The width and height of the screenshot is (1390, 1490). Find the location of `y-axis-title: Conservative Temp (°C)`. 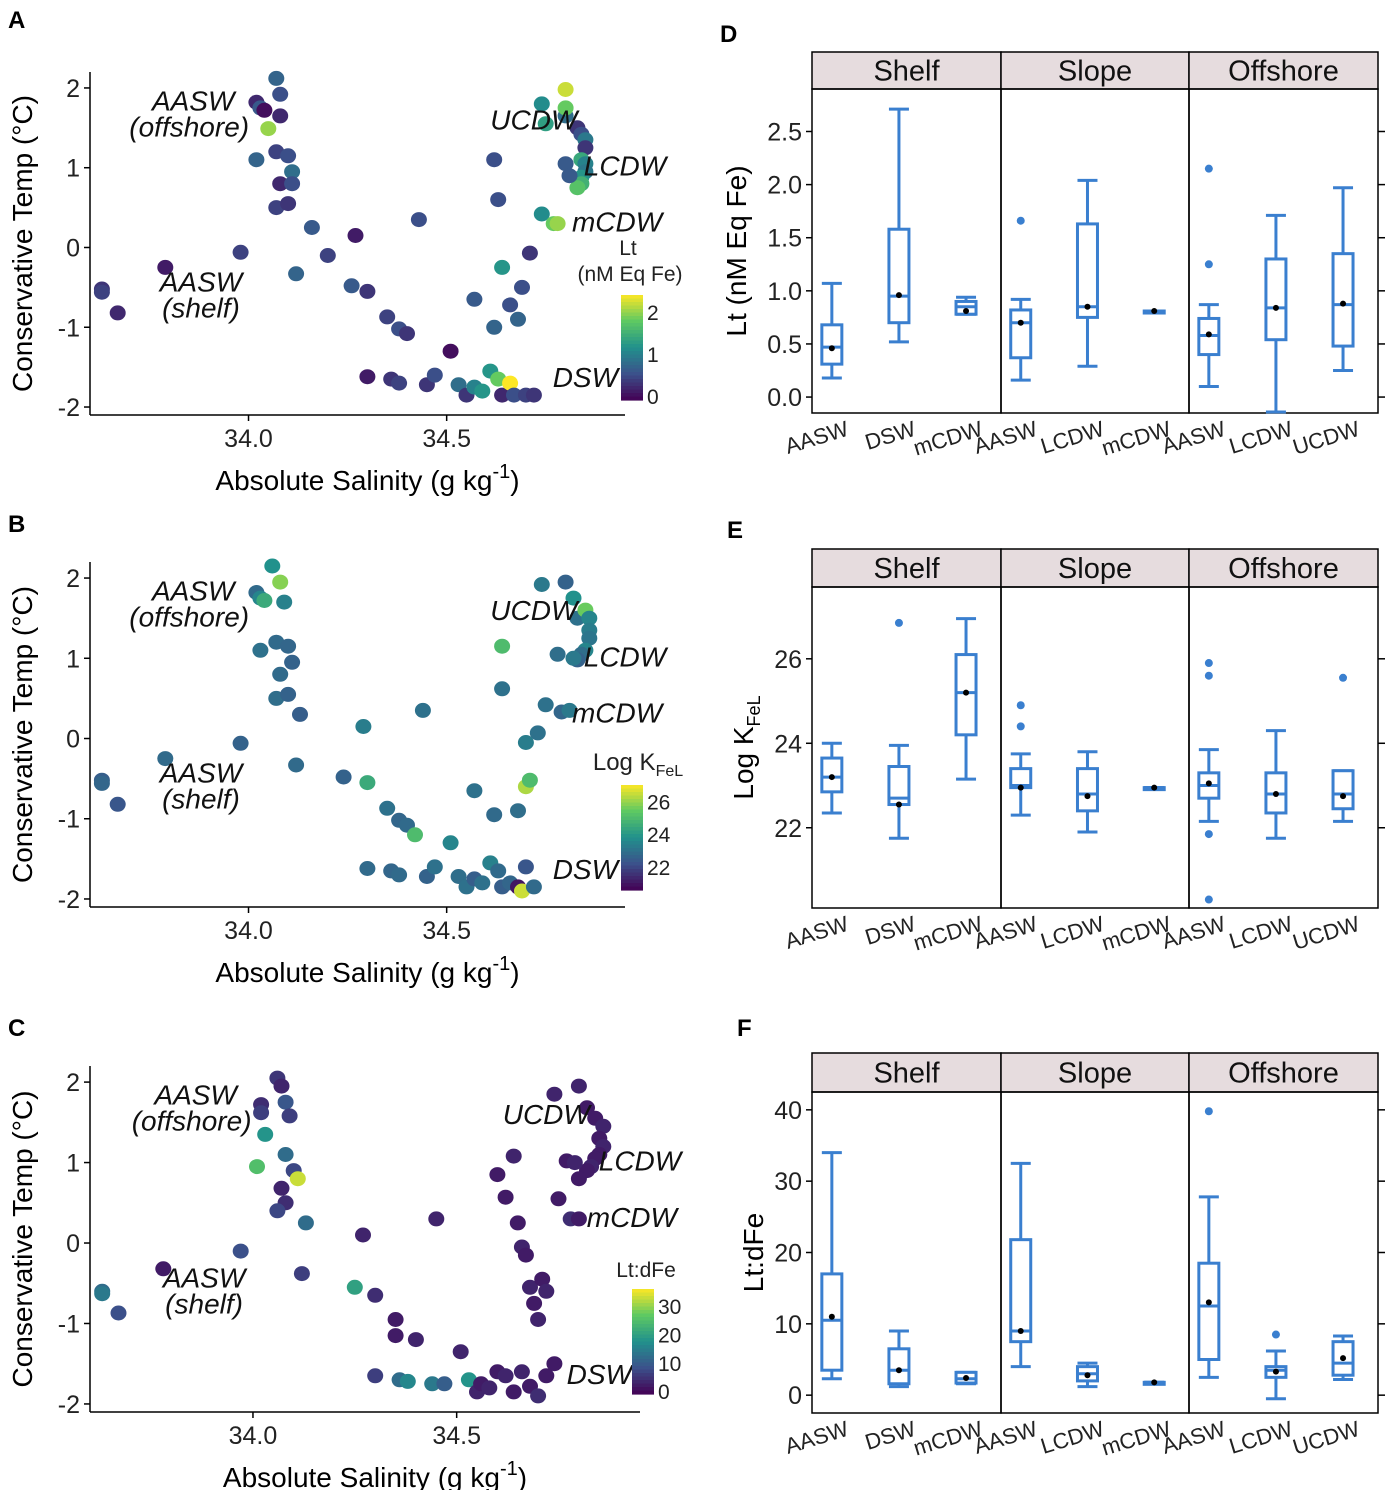

y-axis-title: Conservative Temp (°C) is located at coordinates (22, 1239).